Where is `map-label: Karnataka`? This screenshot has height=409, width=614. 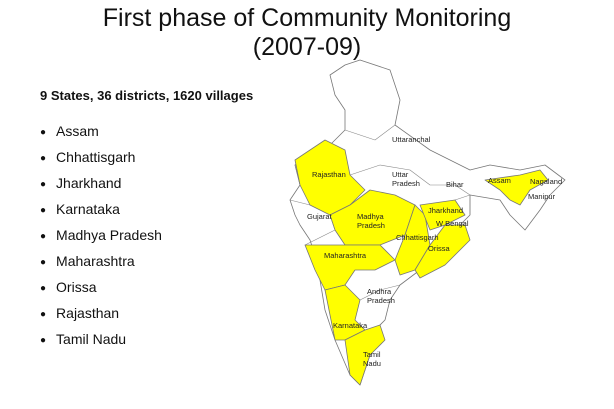
map-label: Karnataka is located at coordinates (350, 325).